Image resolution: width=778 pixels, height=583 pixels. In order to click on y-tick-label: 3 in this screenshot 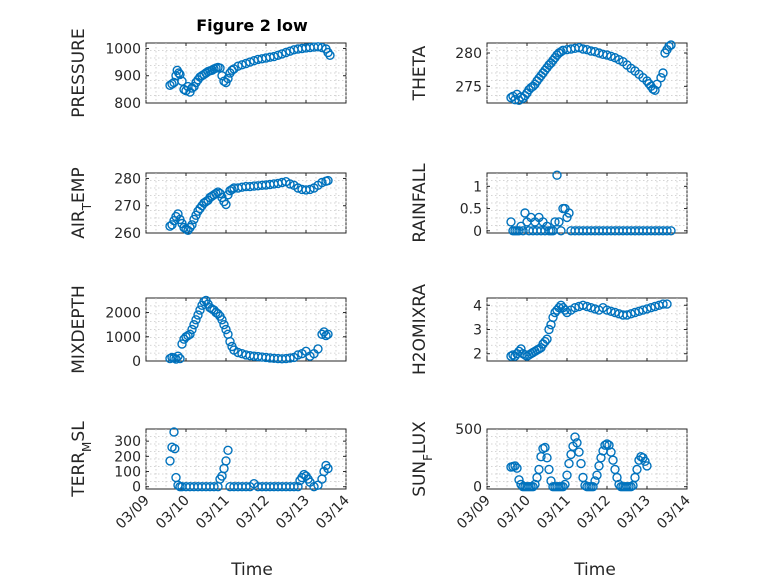, I will do `click(477, 331)`.